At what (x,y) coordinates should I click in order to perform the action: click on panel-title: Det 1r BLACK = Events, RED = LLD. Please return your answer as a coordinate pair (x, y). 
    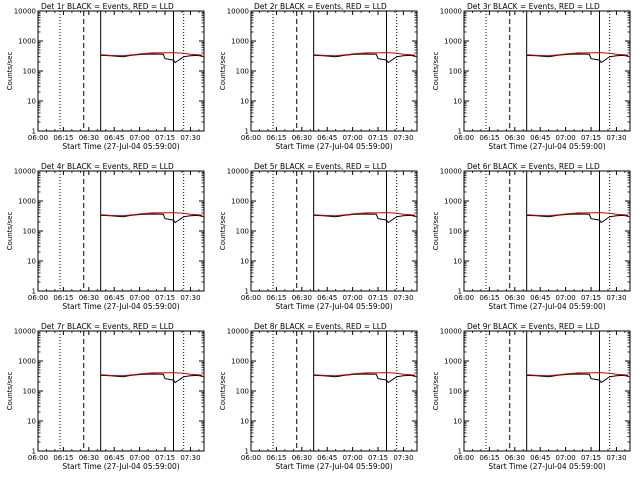
    Looking at the image, I should click on (107, 6).